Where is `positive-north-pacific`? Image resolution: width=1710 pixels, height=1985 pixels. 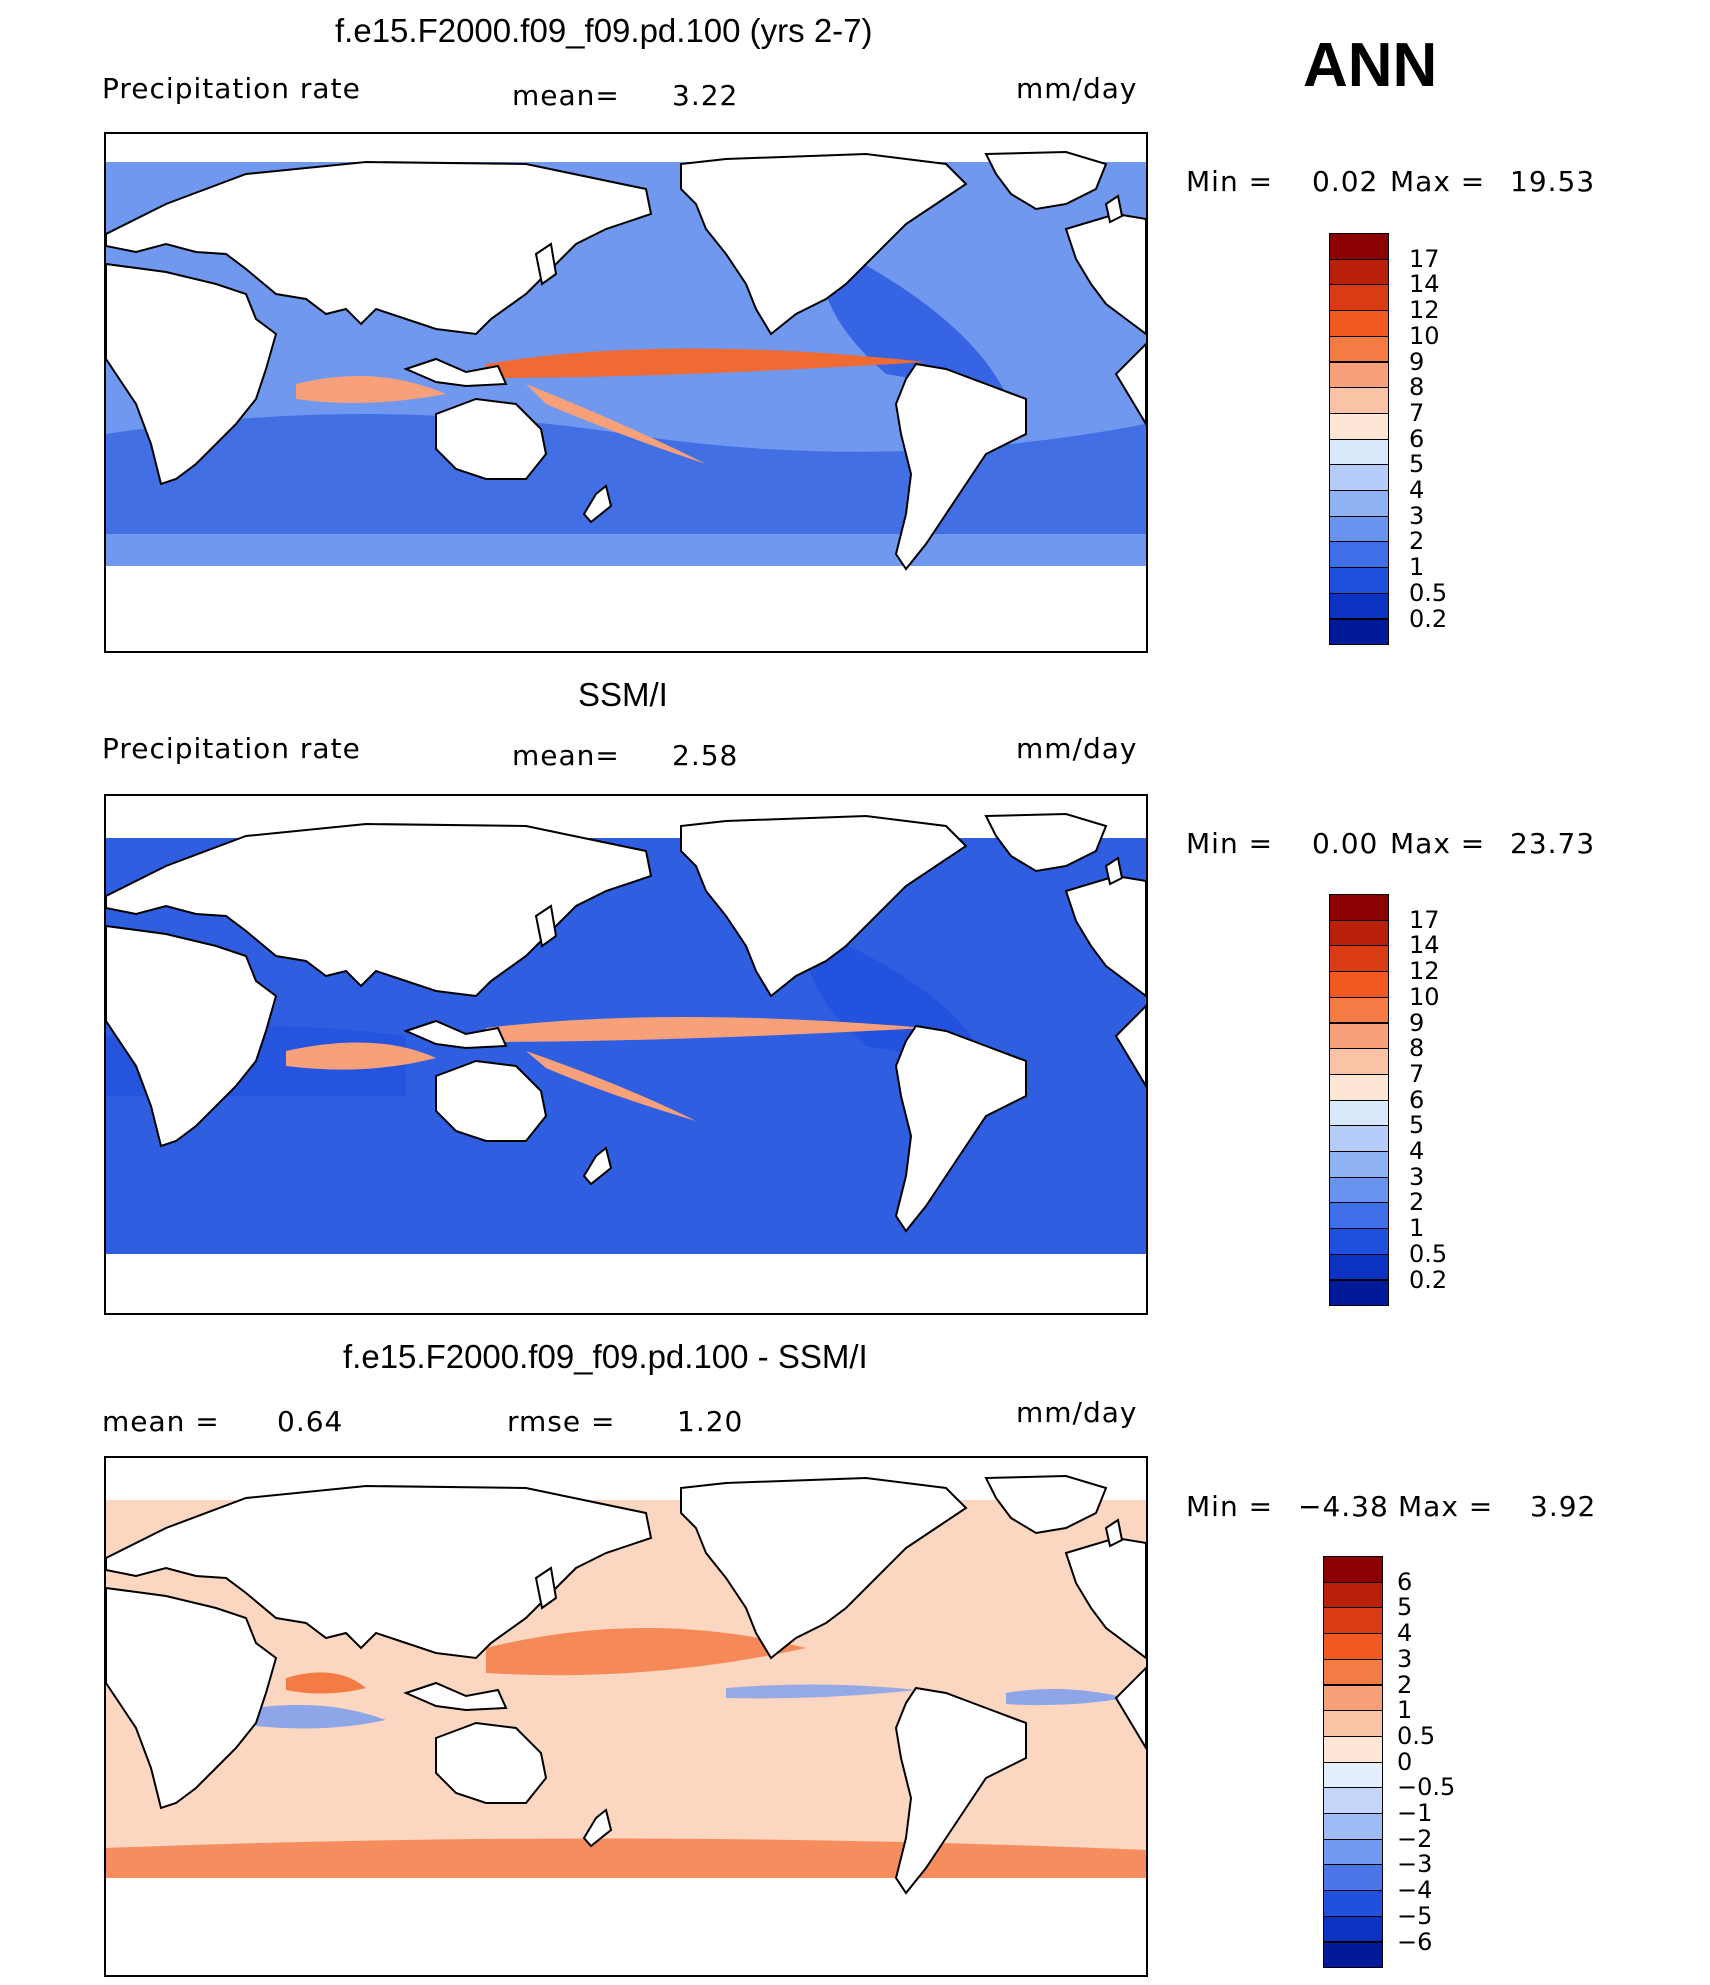
positive-north-pacific is located at coordinates (646, 1652).